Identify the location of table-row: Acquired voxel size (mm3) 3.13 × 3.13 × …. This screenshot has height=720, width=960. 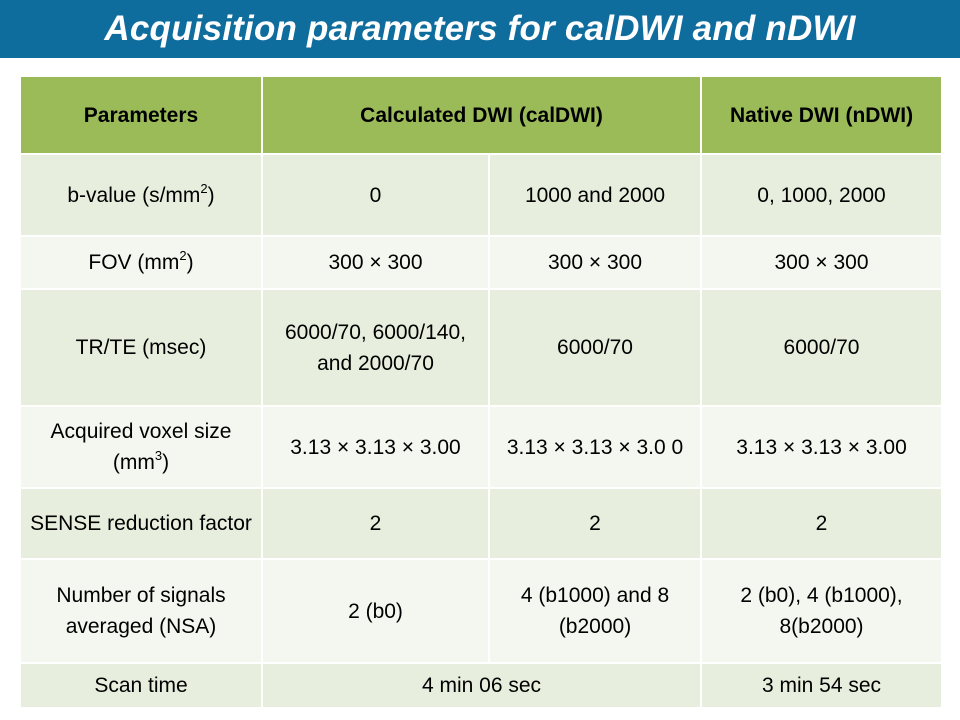
(481, 447).